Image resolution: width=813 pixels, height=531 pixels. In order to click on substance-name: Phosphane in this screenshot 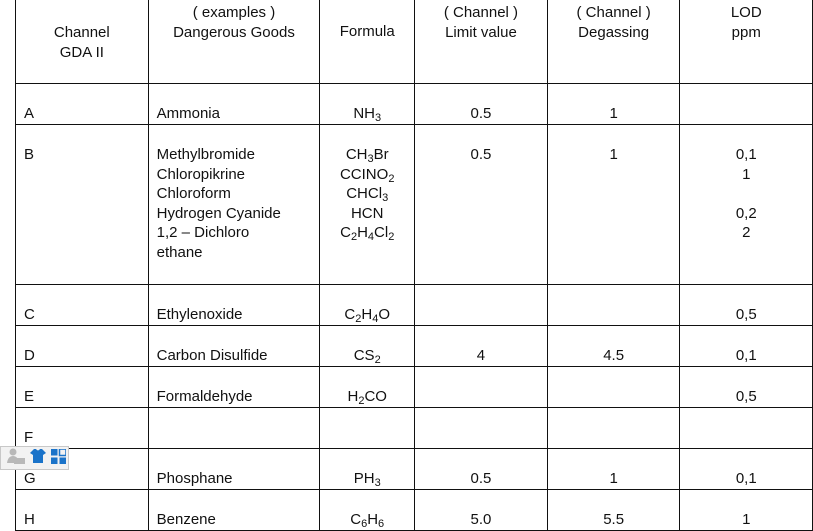, I will do `click(194, 478)`.